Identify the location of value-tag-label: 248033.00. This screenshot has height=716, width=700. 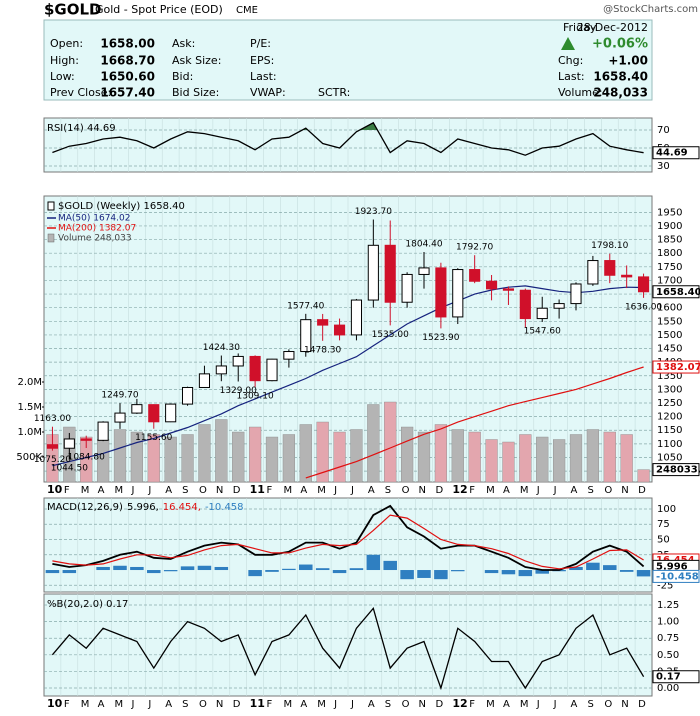
(678, 470).